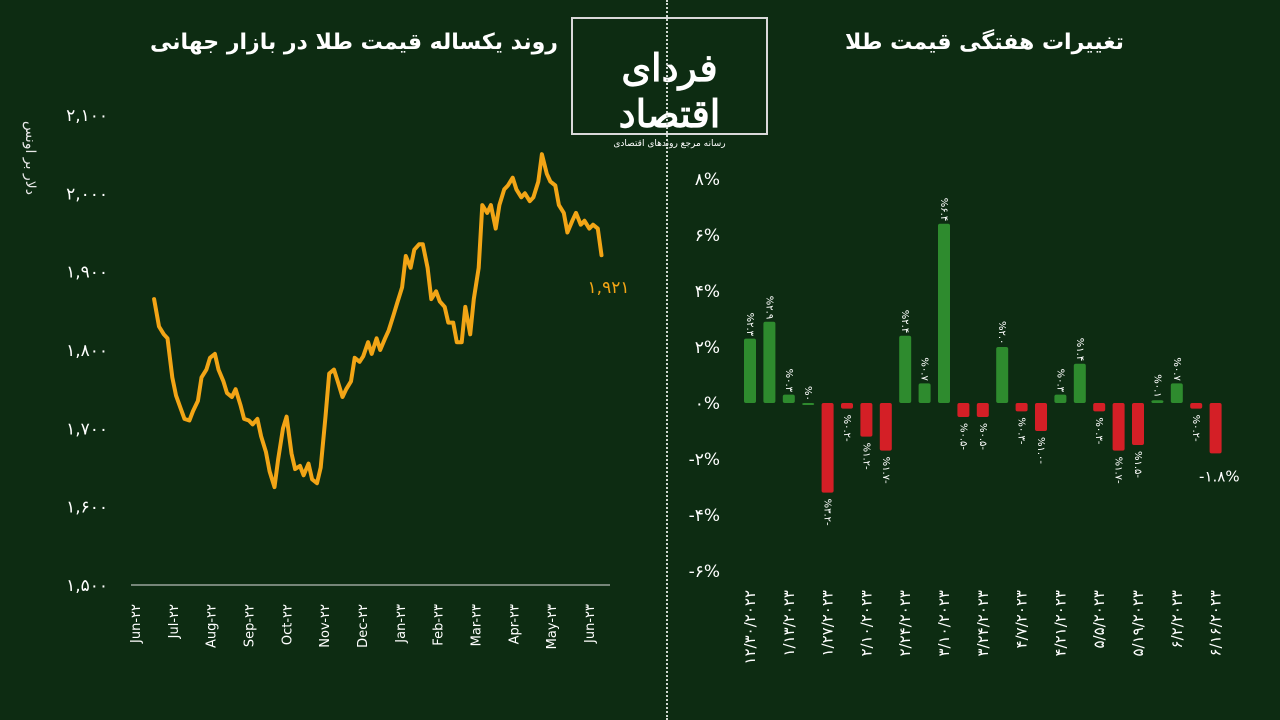 The height and width of the screenshot is (720, 1280). I want to click on x-tick-label: ۵/۱۹/۲۰۲۳, so click(1138, 623).